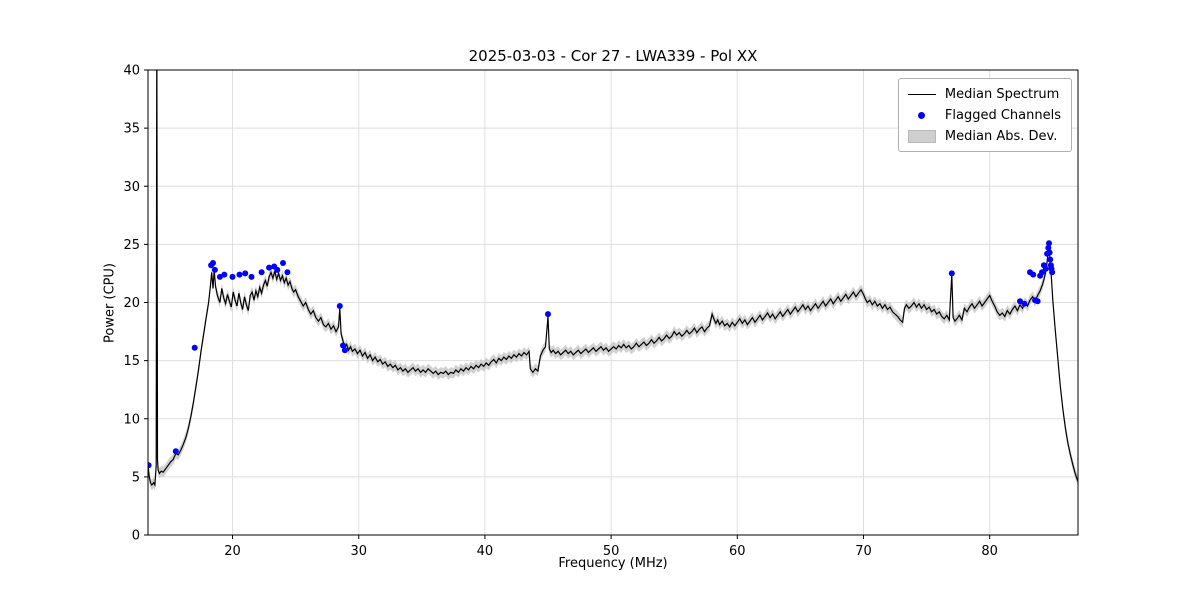 This screenshot has width=1200, height=600. Describe the element at coordinates (110, 303) in the screenshot. I see `y-axis-label: Power (CPU)` at that location.